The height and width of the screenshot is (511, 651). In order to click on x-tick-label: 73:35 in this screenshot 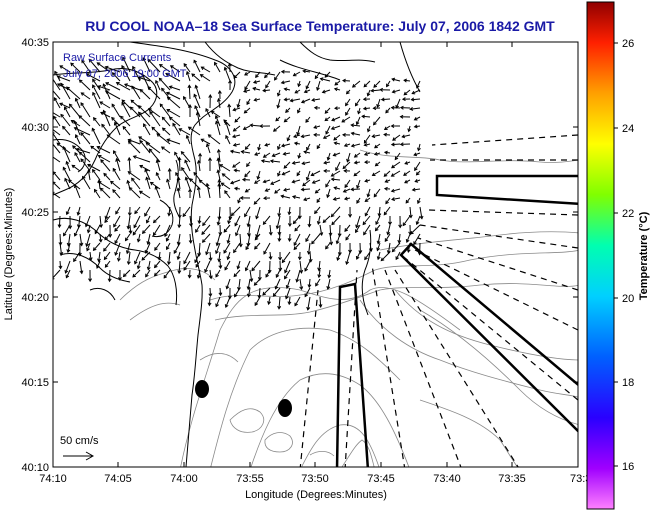, I will do `click(512, 479)`.